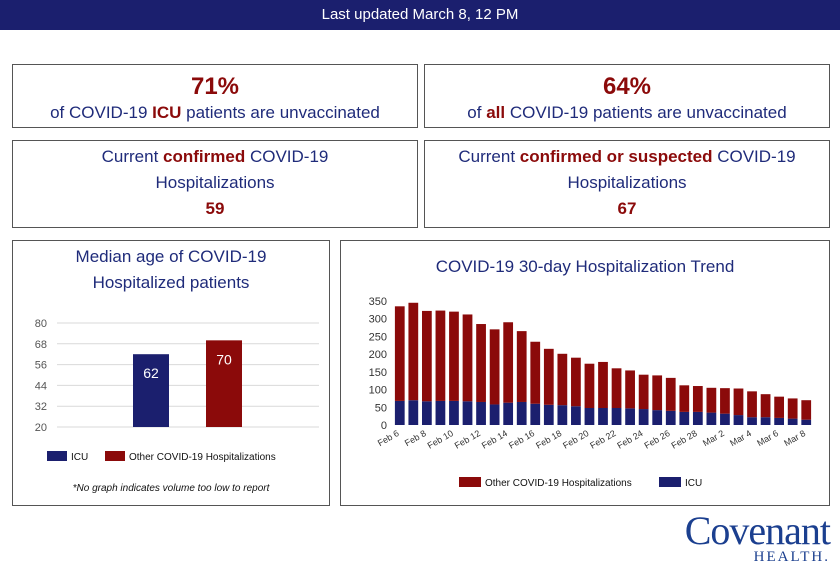 Image resolution: width=840 pixels, height=576 pixels. I want to click on x-tick-label: Feb 10, so click(440, 439).